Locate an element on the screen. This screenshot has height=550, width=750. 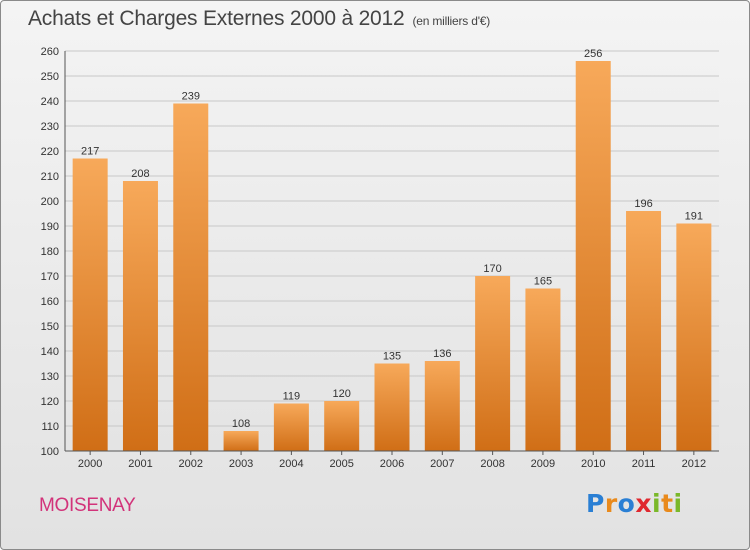
x-tick-label: 2009 is located at coordinates (543, 464).